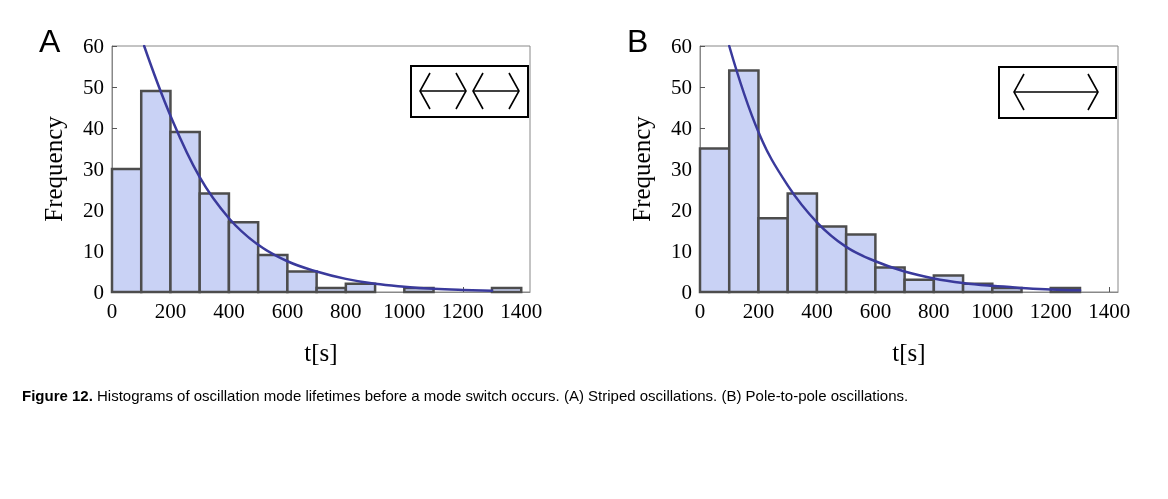 The height and width of the screenshot is (499, 1168). Describe the element at coordinates (58, 395) in the screenshot. I see `caption: Figure 12.` at that location.